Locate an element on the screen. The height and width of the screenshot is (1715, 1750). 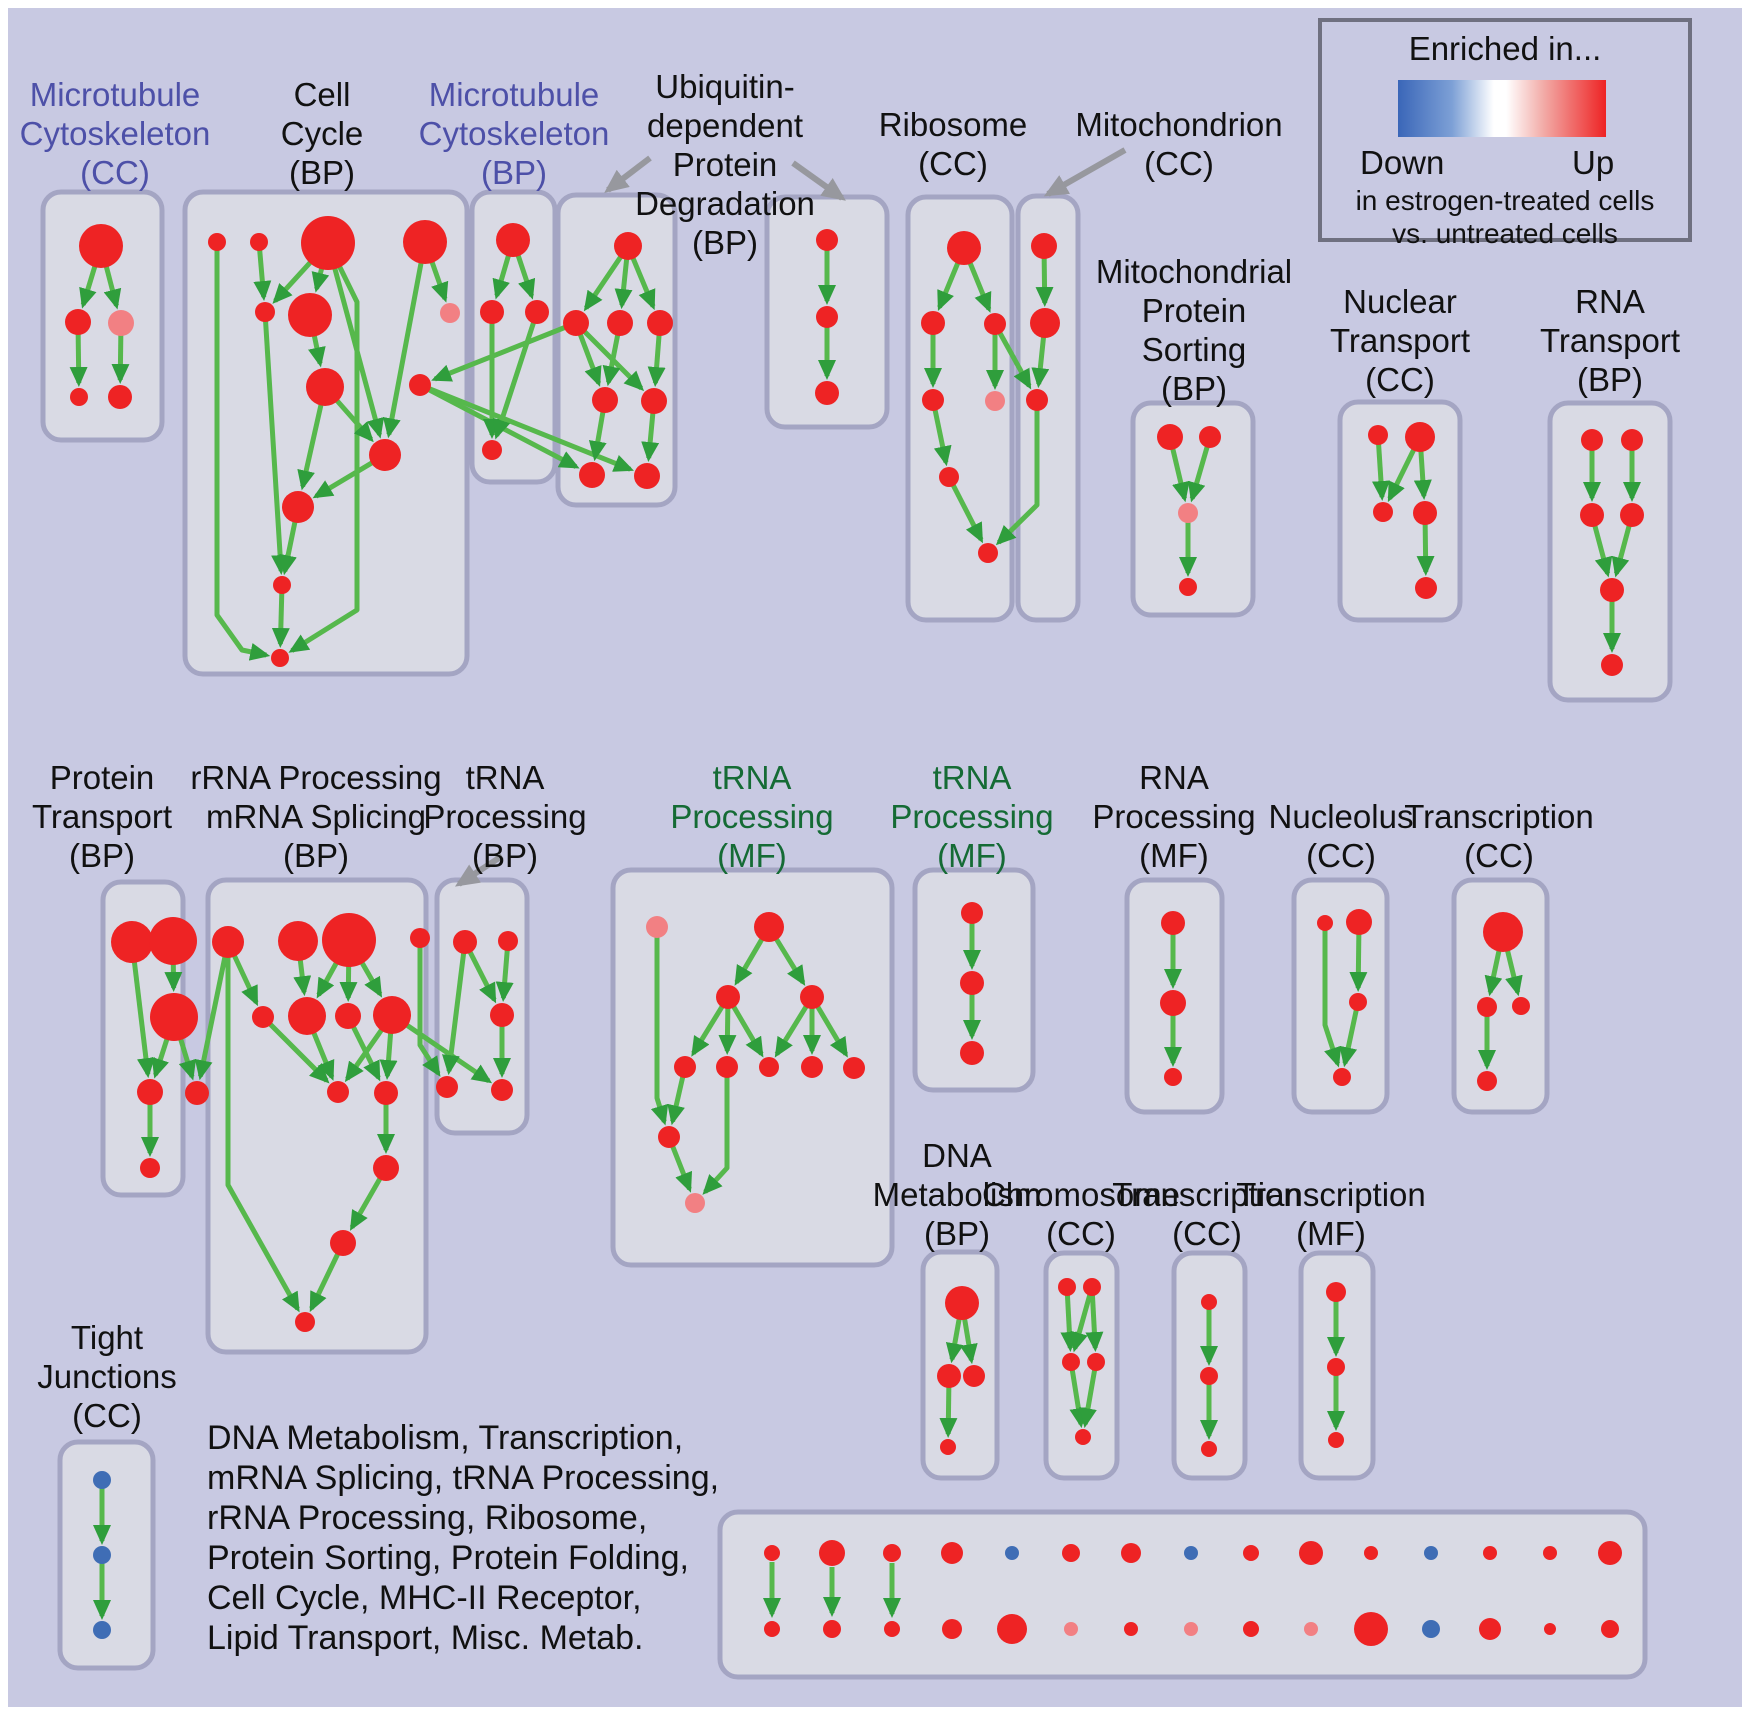
cluster-label-line: Degradation is located at coordinates (725, 203).